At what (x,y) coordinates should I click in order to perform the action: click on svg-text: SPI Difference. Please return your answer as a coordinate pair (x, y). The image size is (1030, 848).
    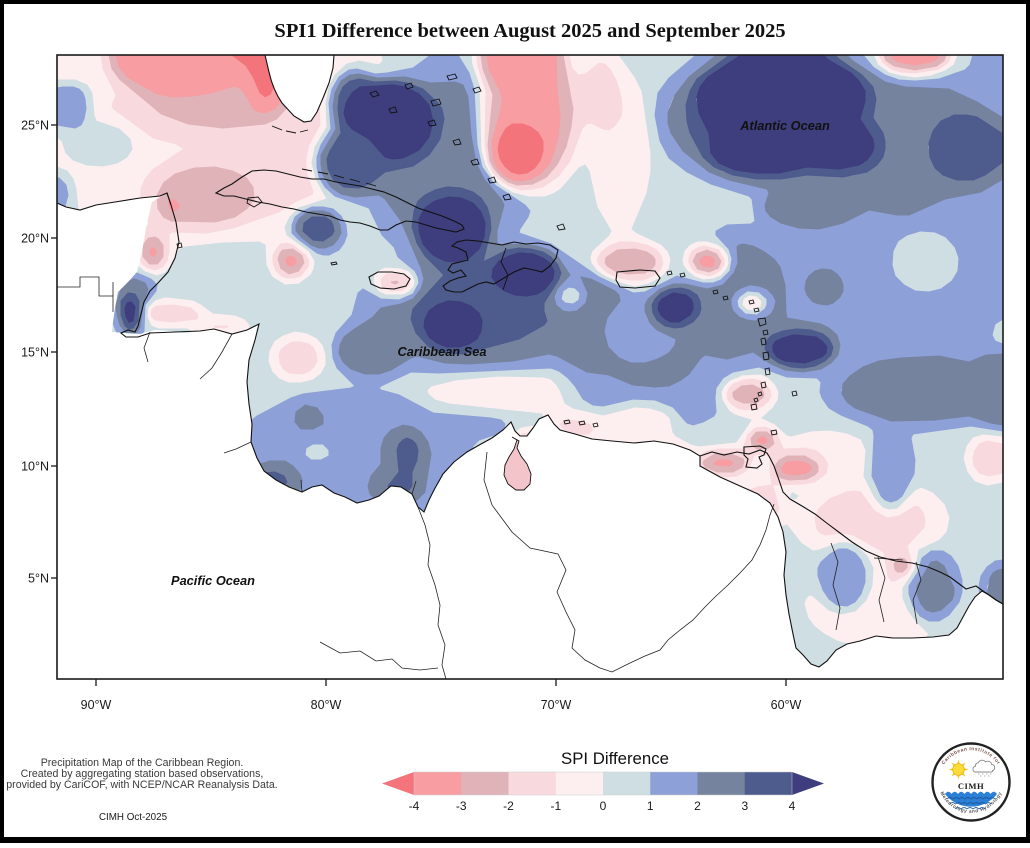
    Looking at the image, I should click on (615, 758).